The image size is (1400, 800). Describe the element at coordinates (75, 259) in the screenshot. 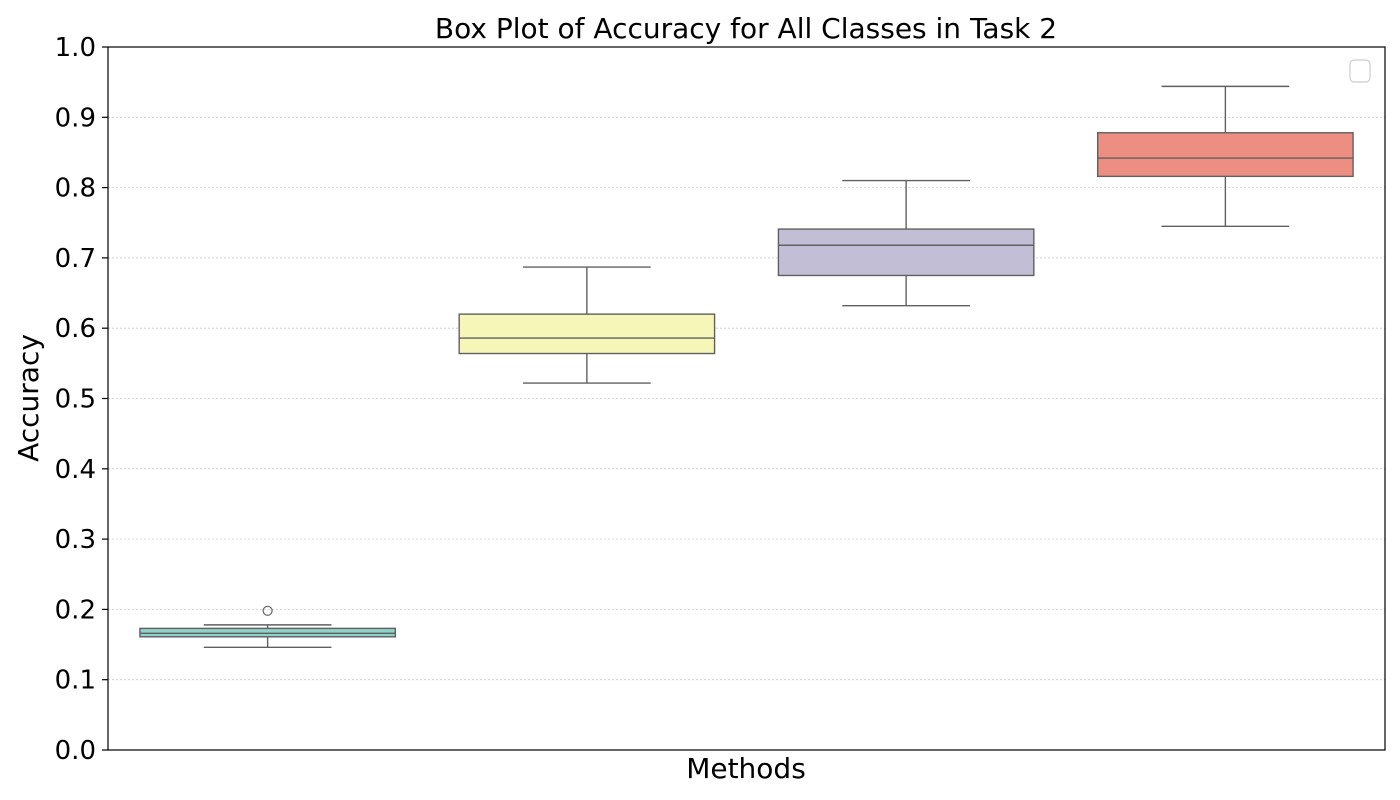

I see `y-tick-label: 0.7` at that location.